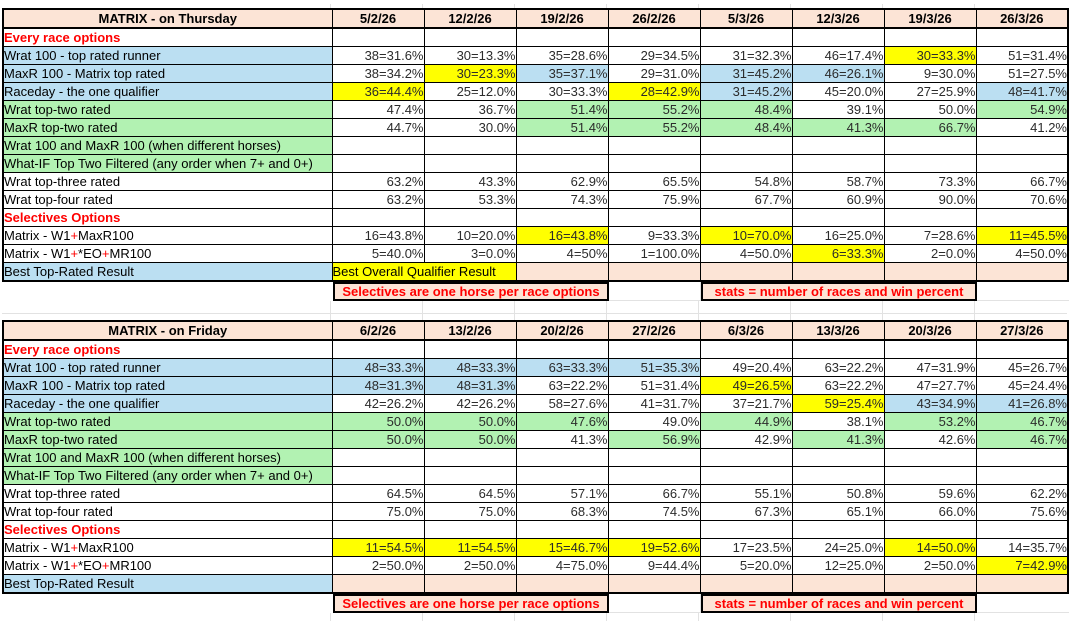 This screenshot has height=639, width=1071. What do you see at coordinates (1022, 91) in the screenshot?
I see `value-cell: 48=41.7%` at bounding box center [1022, 91].